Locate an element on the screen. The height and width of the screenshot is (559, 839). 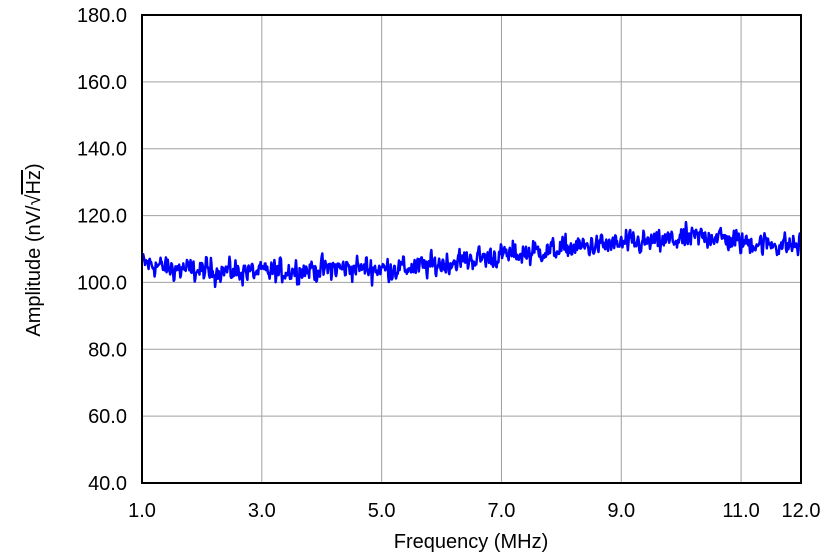
y-tick-label: 120.0 is located at coordinates (102, 217).